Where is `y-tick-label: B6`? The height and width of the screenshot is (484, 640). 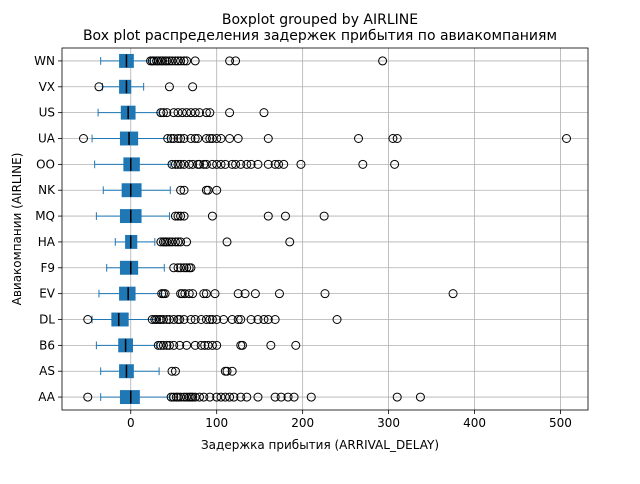 y-tick-label: B6 is located at coordinates (47, 345).